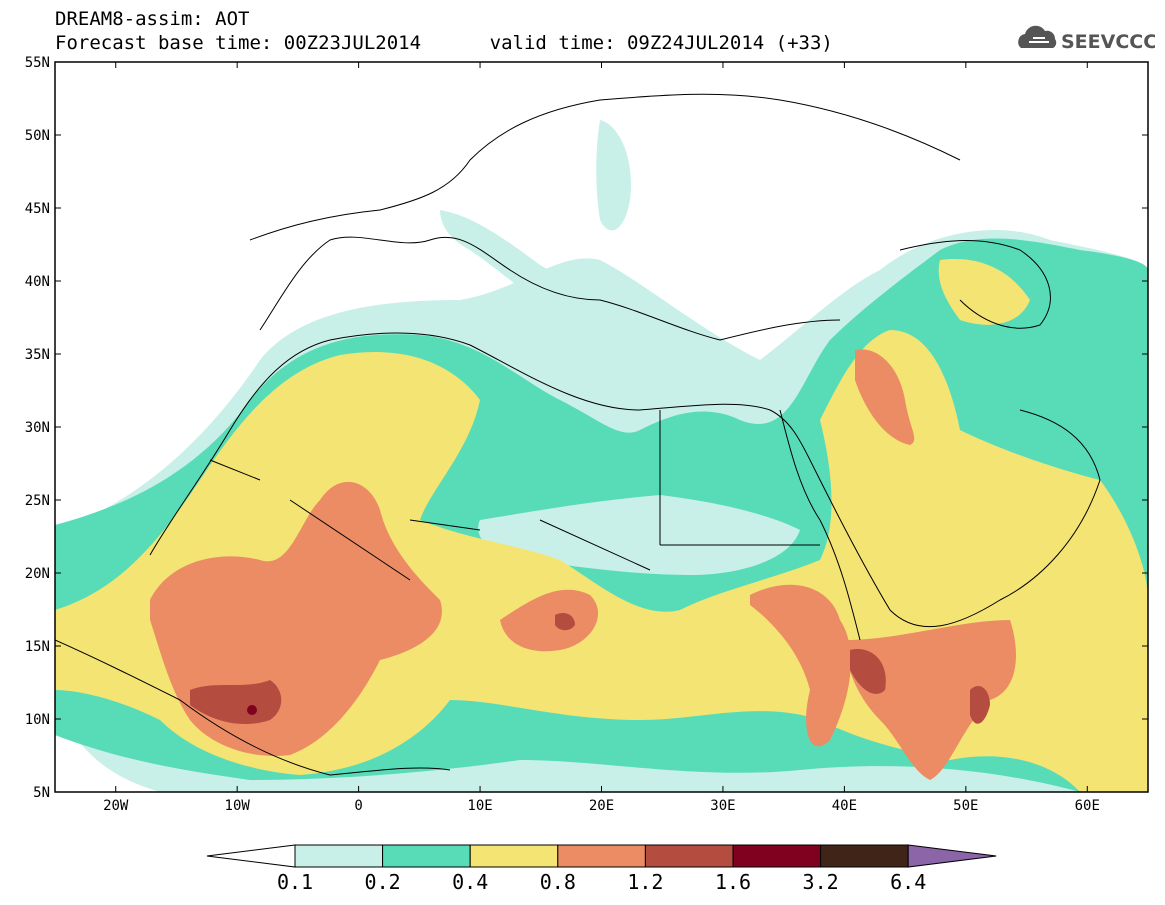  I want to click on lat-tick-label: 25N, so click(37, 501).